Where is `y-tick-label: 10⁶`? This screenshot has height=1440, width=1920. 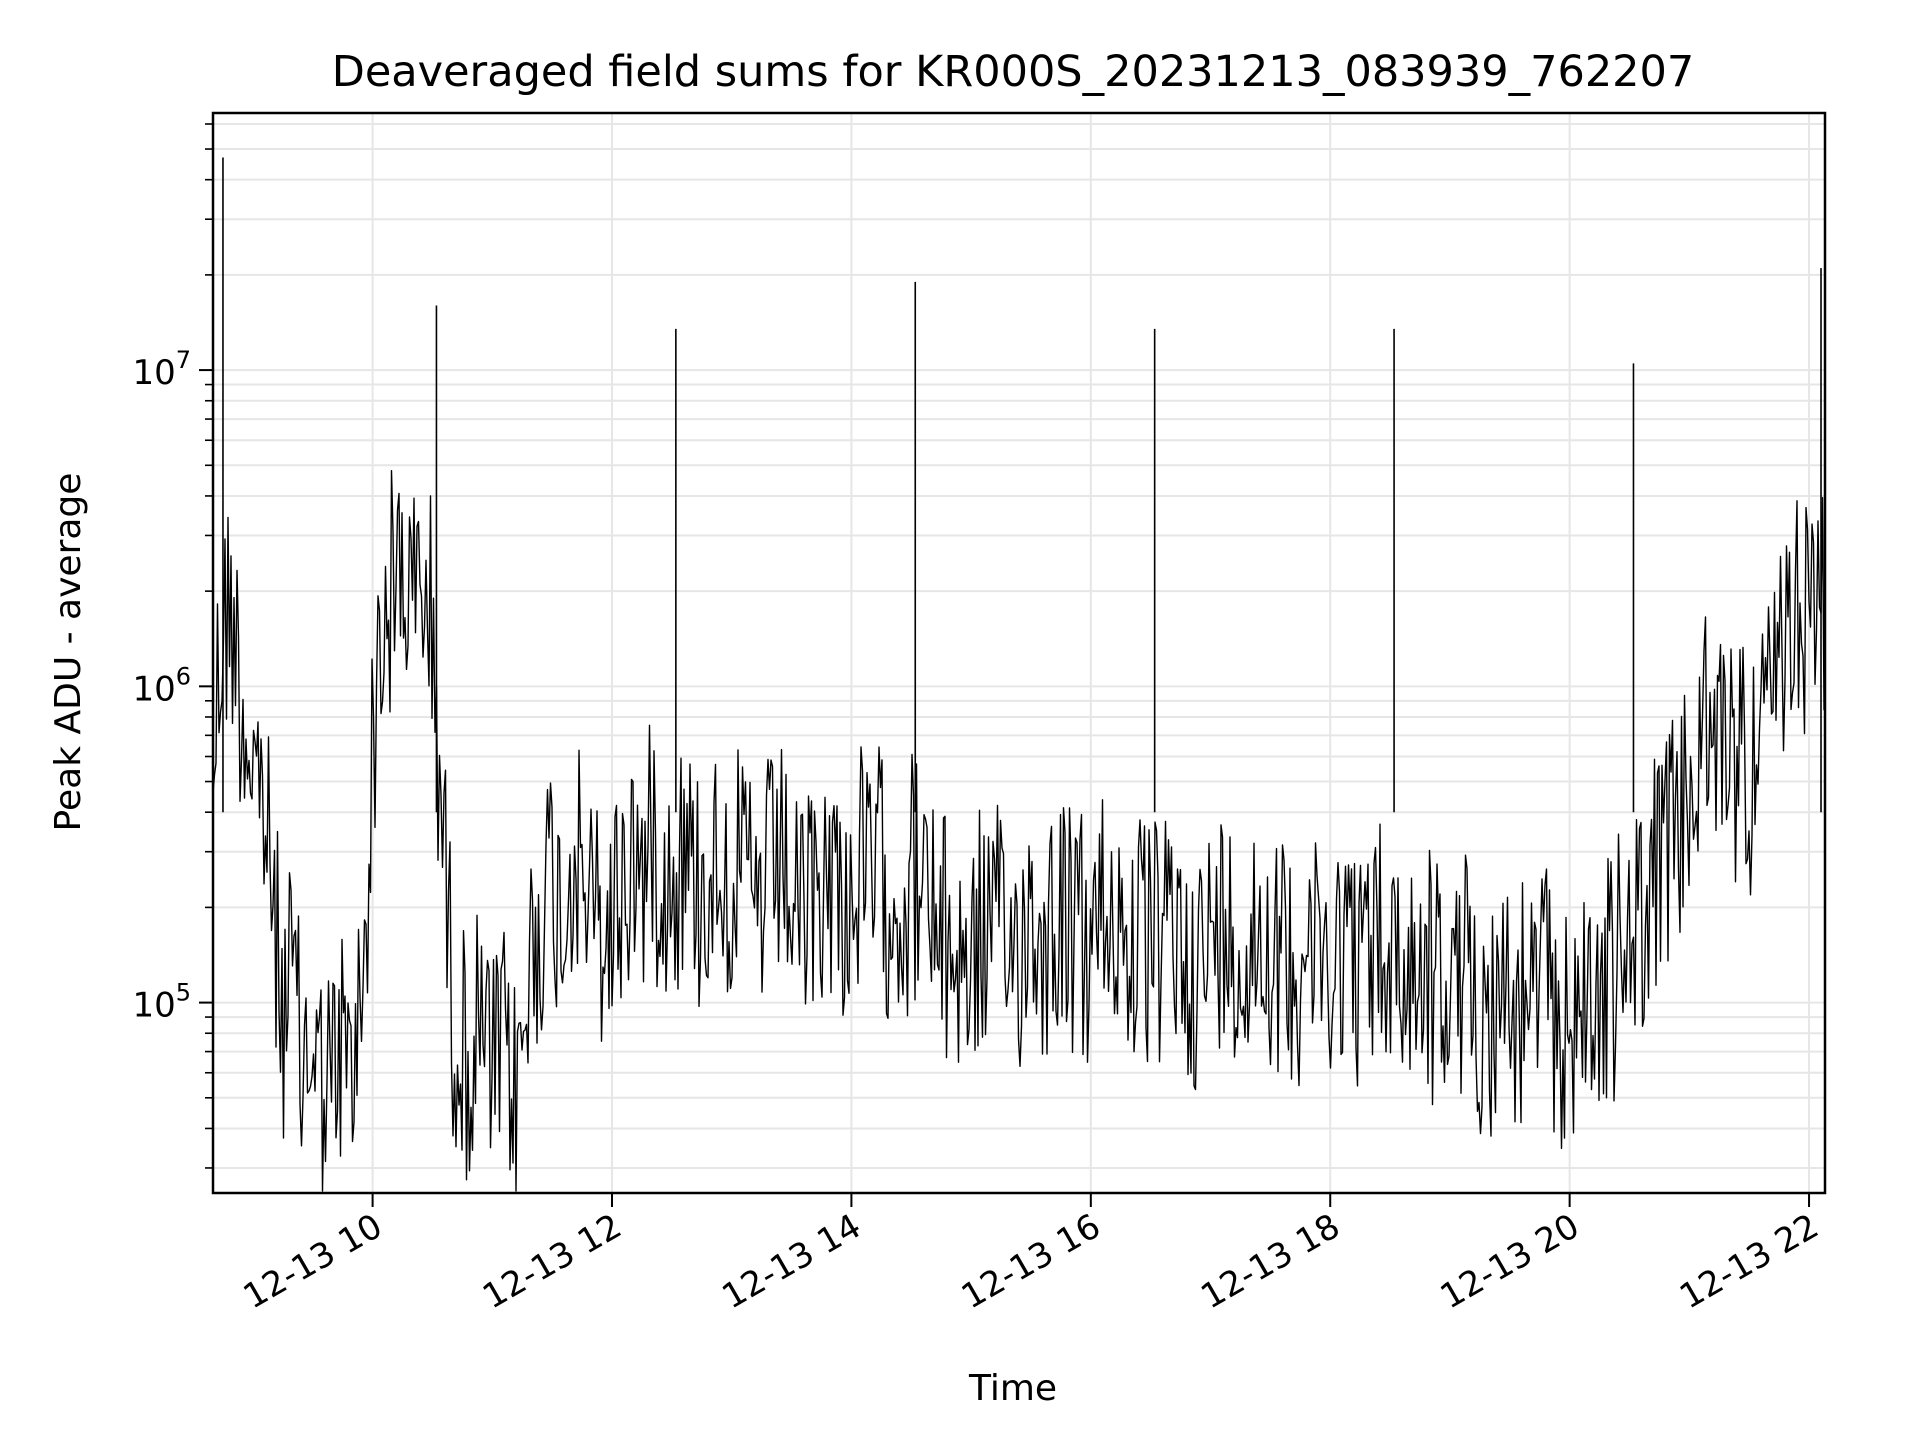 y-tick-label: 10⁶ is located at coordinates (161, 685).